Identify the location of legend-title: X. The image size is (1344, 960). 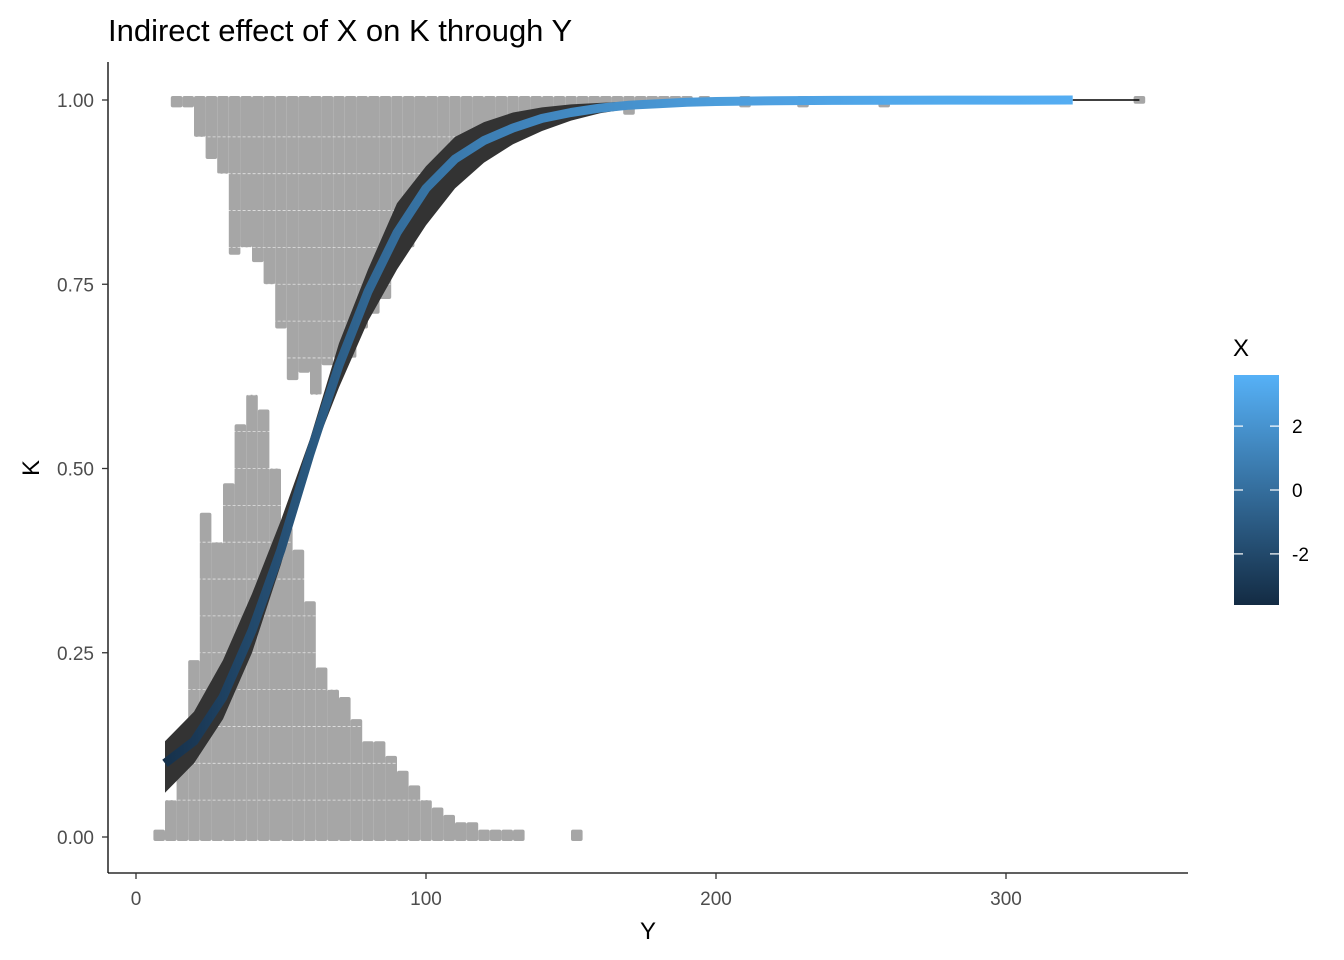
(1241, 348).